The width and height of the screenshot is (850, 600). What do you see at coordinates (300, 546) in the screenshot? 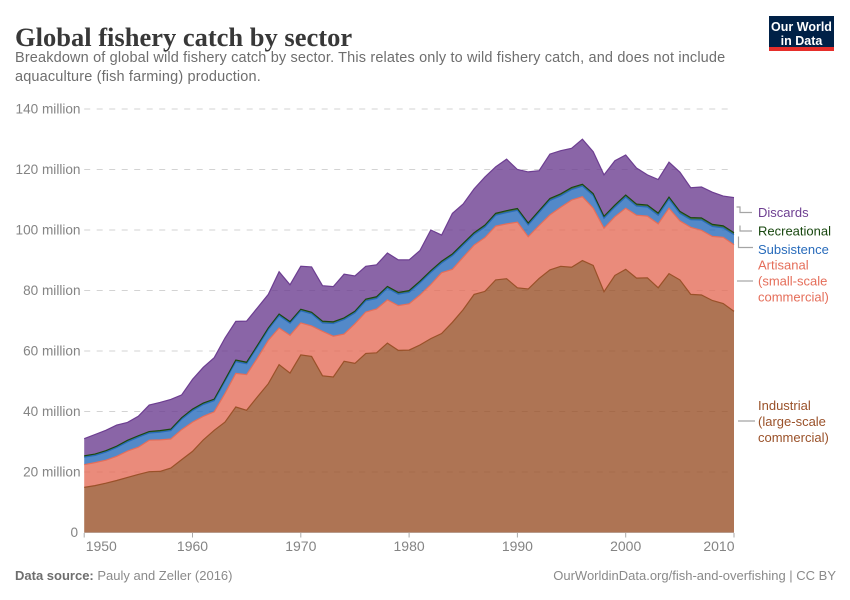
I see `svg-text: 1970` at bounding box center [300, 546].